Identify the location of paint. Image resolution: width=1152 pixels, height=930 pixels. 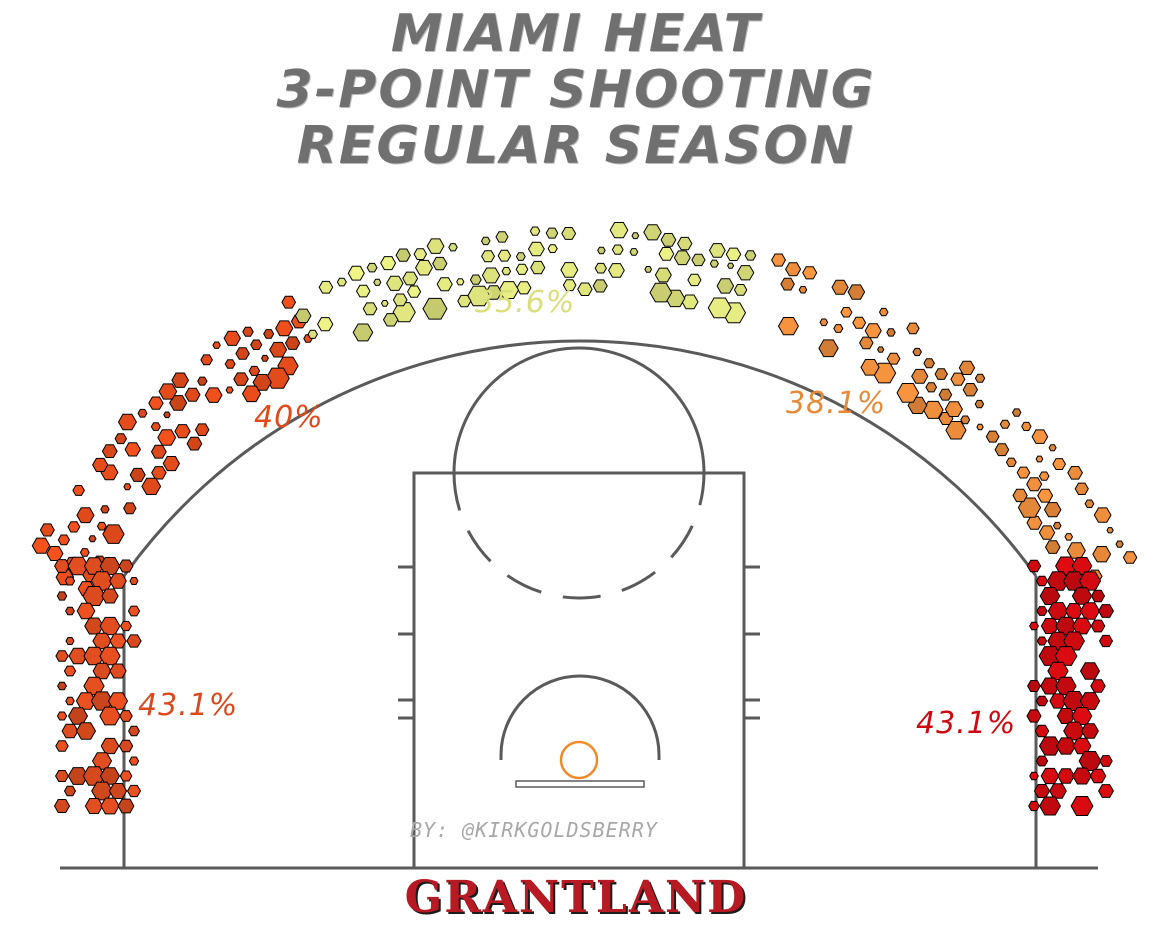
(579, 670).